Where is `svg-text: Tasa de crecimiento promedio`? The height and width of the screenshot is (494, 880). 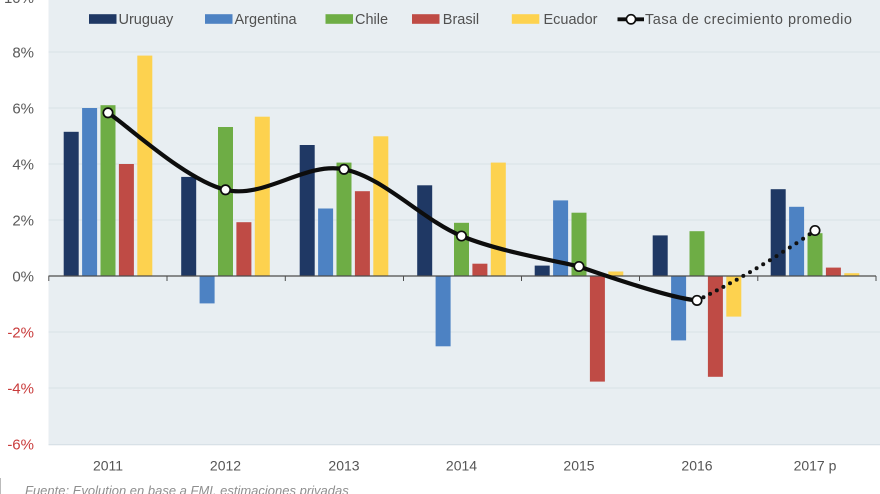
svg-text: Tasa de crecimiento promedio is located at coordinates (748, 20).